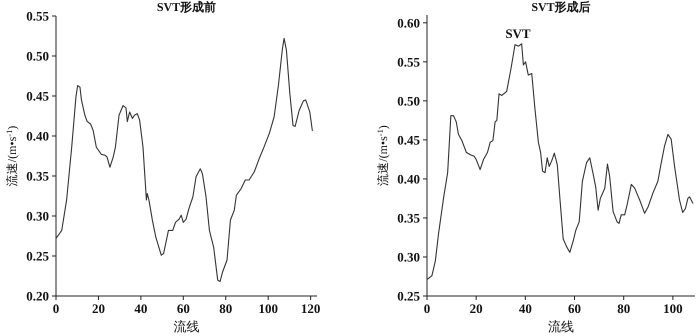 The image size is (700, 336). What do you see at coordinates (408, 22) in the screenshot?
I see `y-tick-label: 0.60` at bounding box center [408, 22].